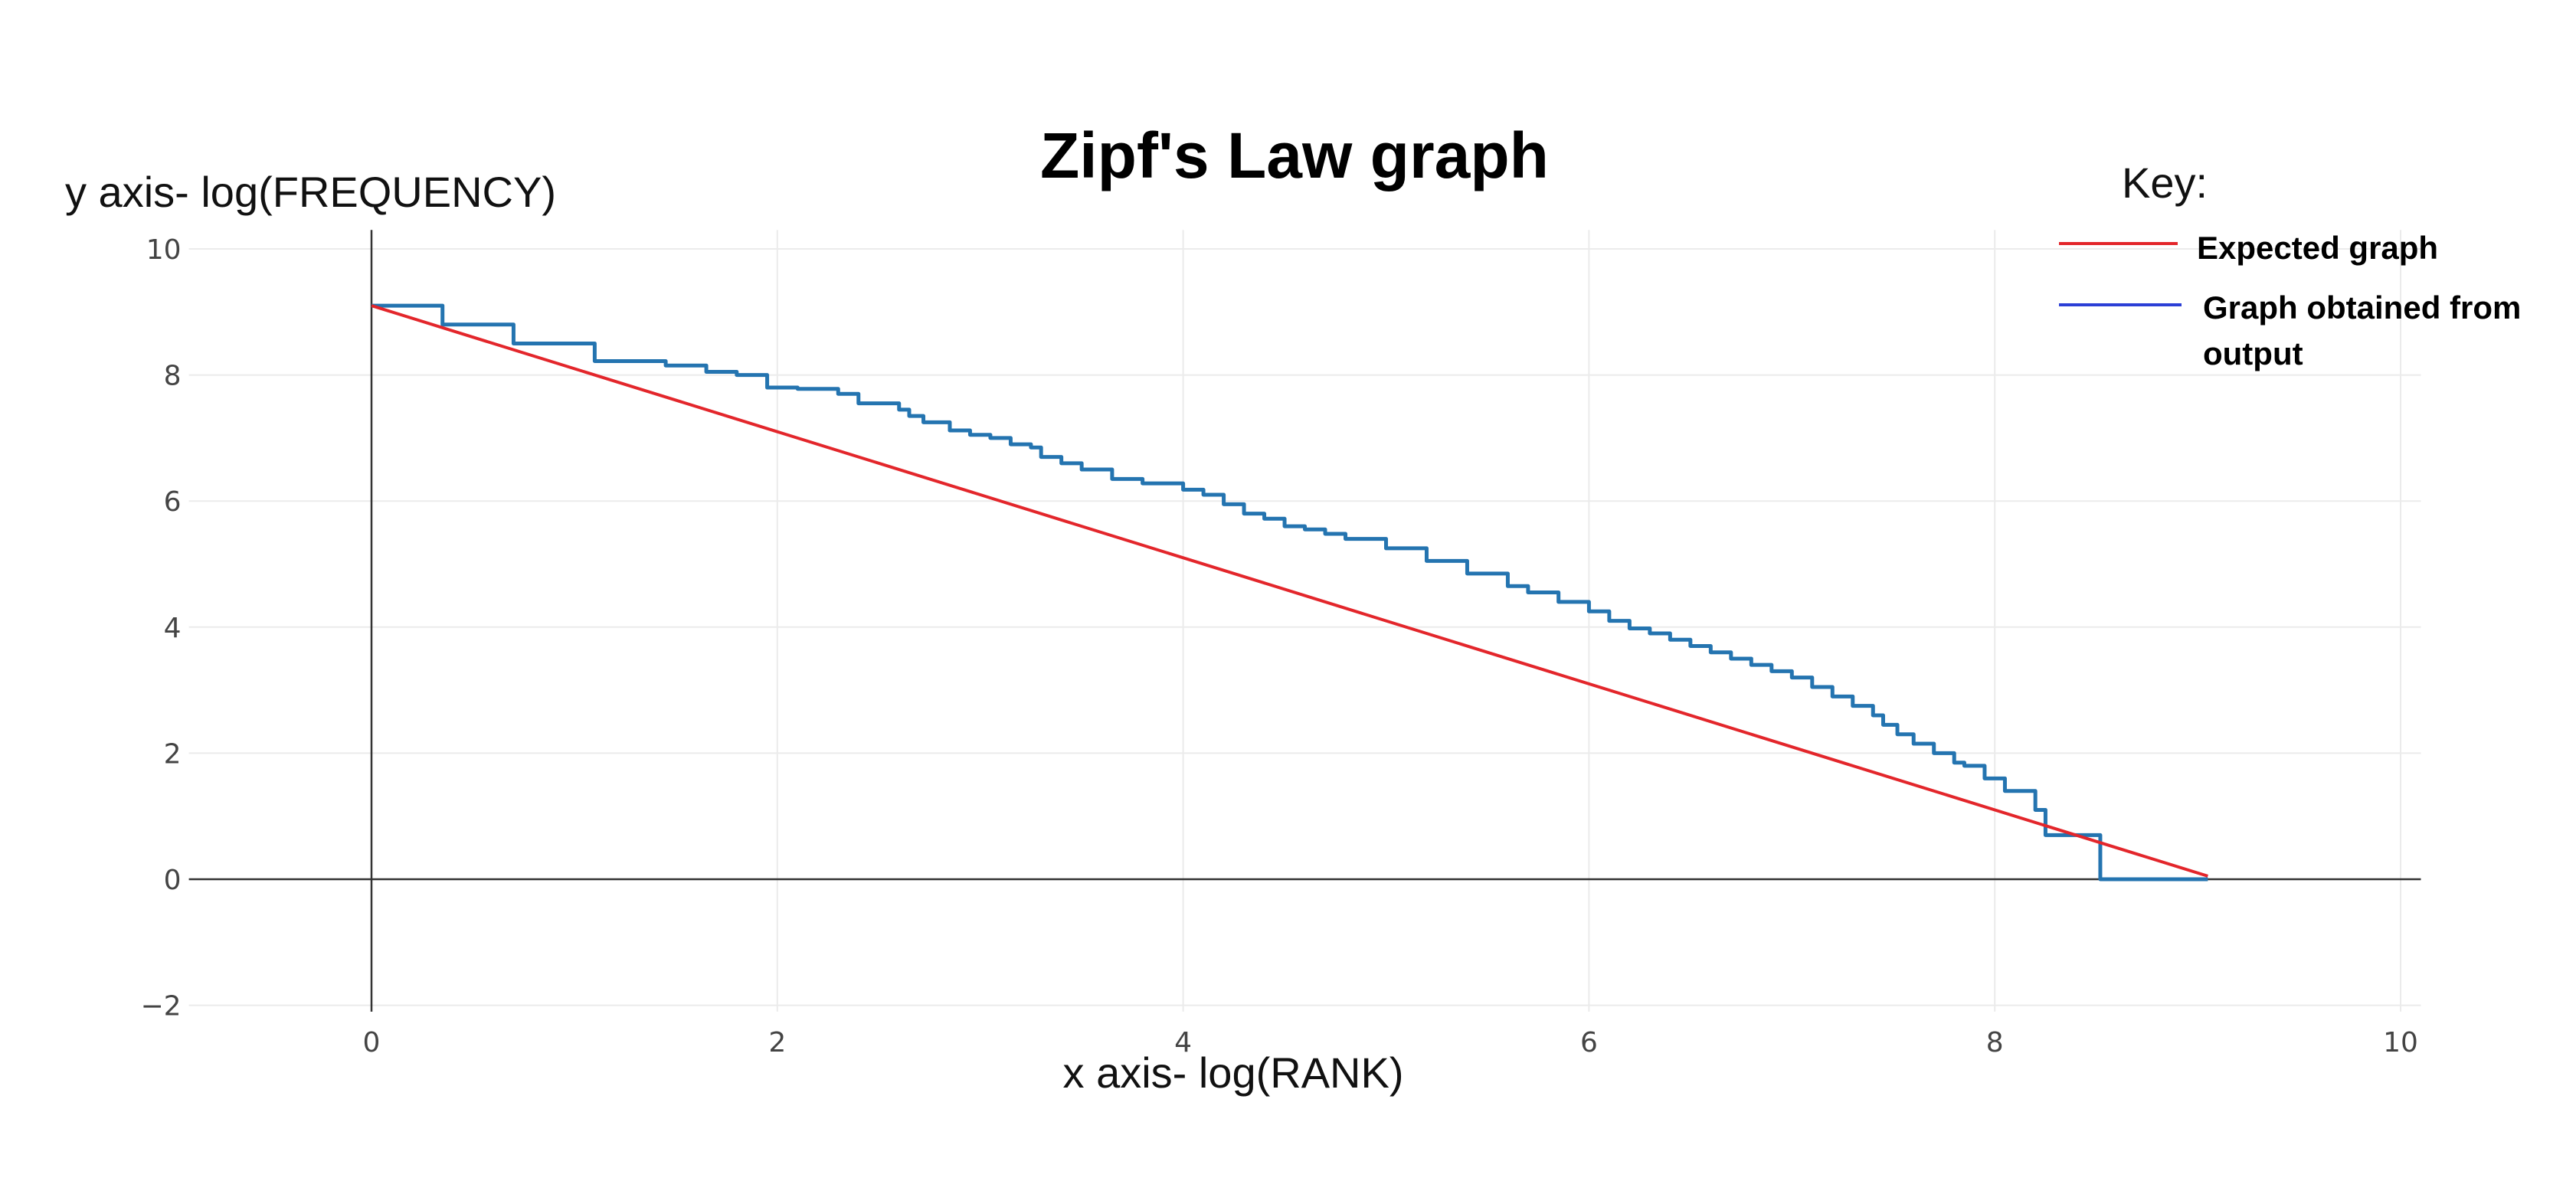 The height and width of the screenshot is (1181, 2576). I want to click on y-axis-title: y axis- log(FREQUENCY), so click(310, 192).